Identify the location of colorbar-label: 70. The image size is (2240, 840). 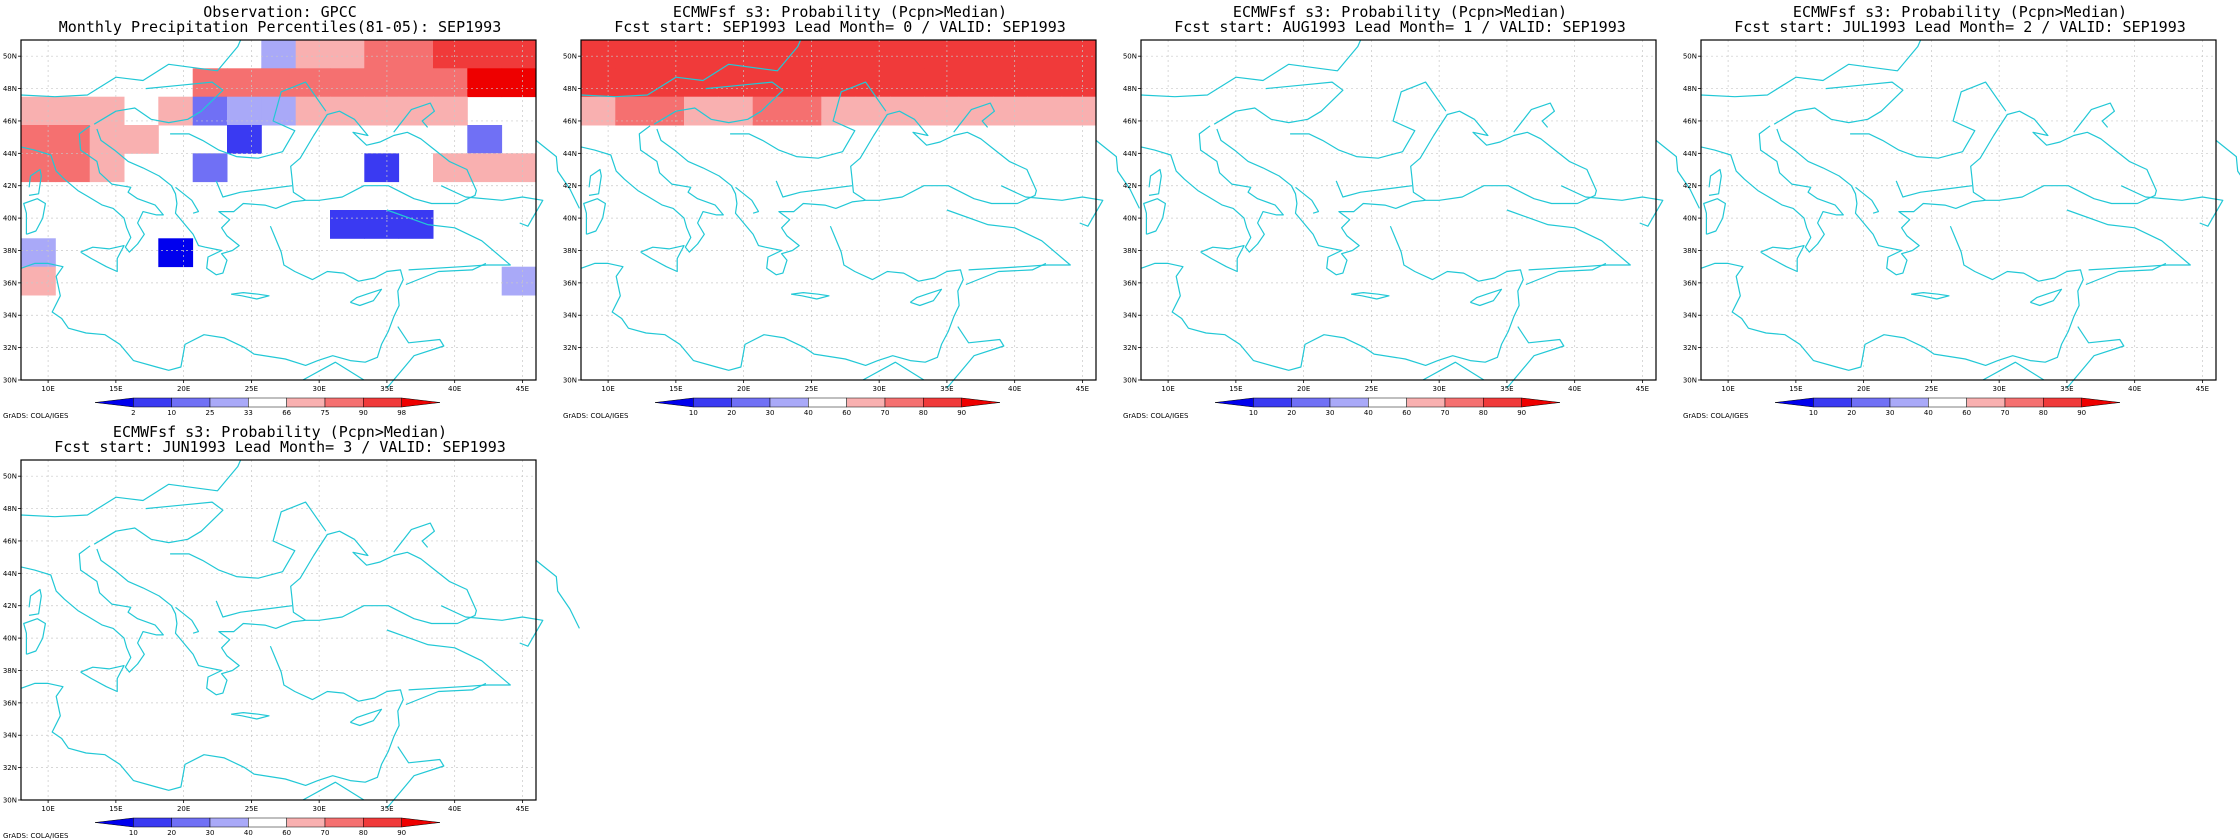
(325, 833).